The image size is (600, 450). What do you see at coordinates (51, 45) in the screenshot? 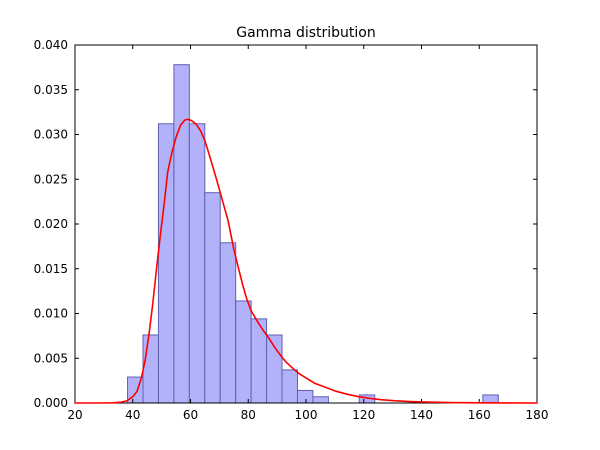
I see `y-axis-tick-label: 0.040` at bounding box center [51, 45].